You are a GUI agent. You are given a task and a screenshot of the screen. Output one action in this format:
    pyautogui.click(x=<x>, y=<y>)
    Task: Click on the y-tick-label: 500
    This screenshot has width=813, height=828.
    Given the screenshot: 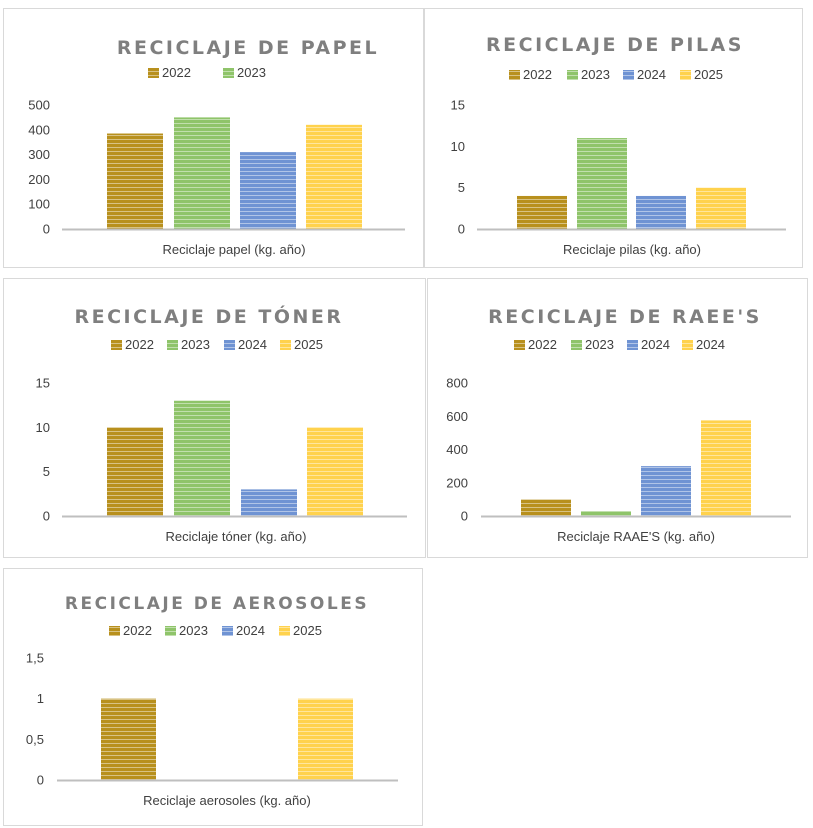 What is the action you would take?
    pyautogui.click(x=39, y=105)
    